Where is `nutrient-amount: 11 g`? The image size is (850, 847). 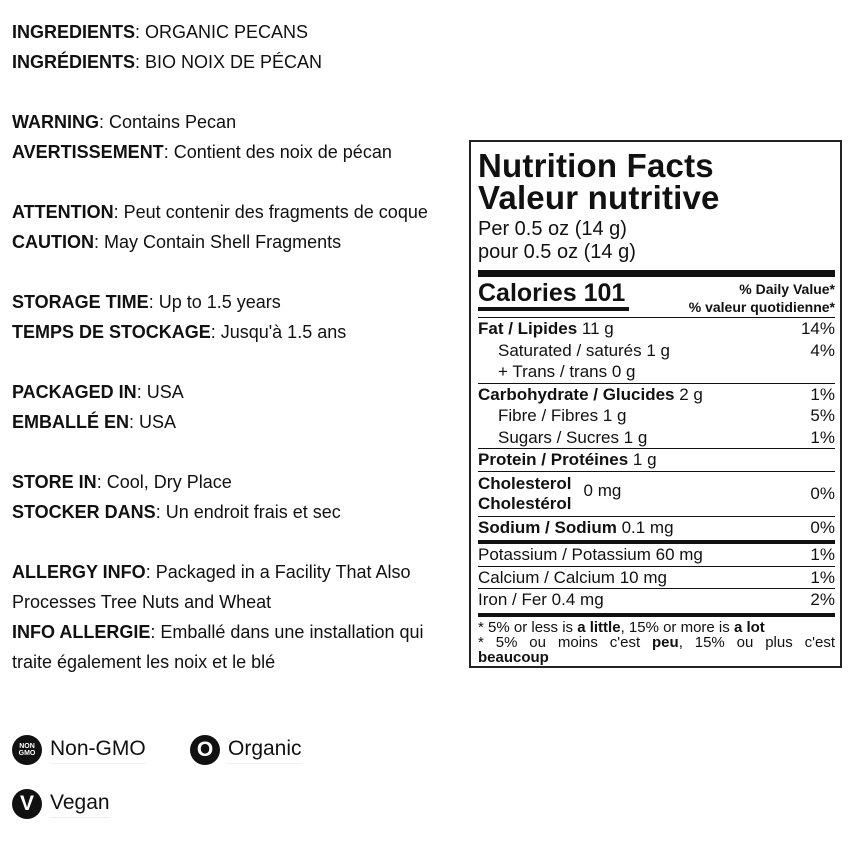
nutrient-amount: 11 g is located at coordinates (595, 328).